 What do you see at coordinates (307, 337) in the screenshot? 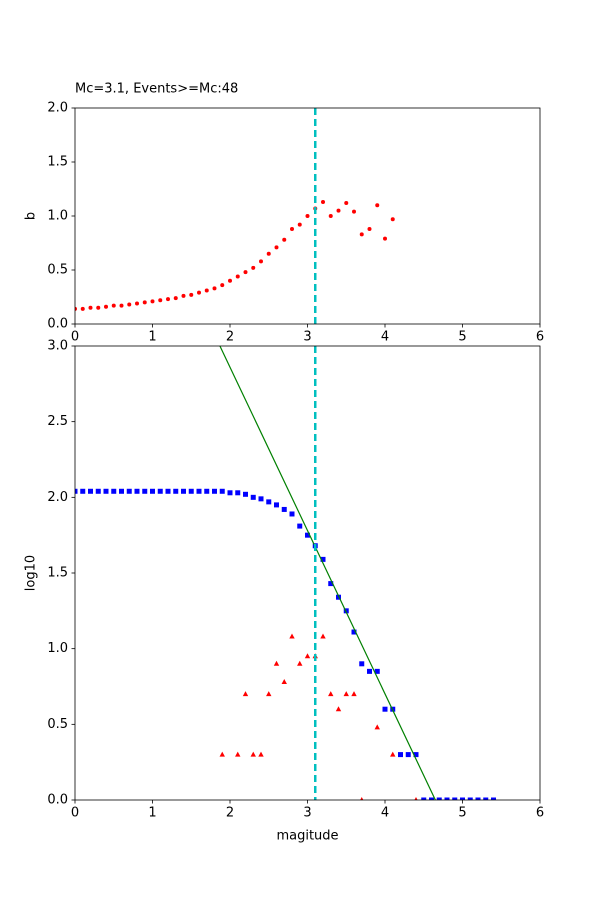
I see `x-tick-label: 3` at bounding box center [307, 337].